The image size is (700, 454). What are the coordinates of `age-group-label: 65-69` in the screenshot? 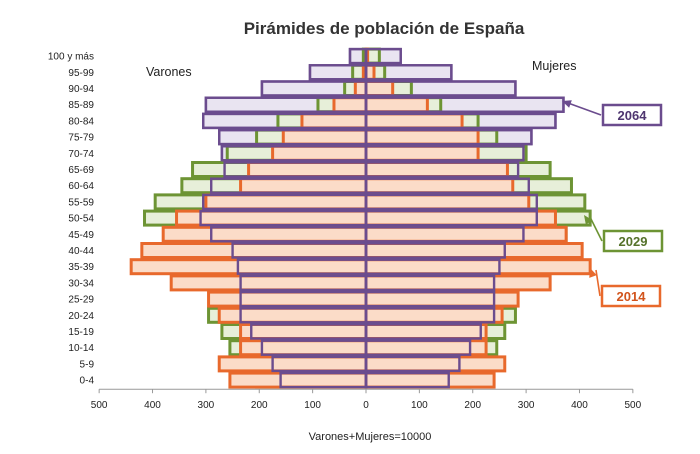 It's located at (81, 170).